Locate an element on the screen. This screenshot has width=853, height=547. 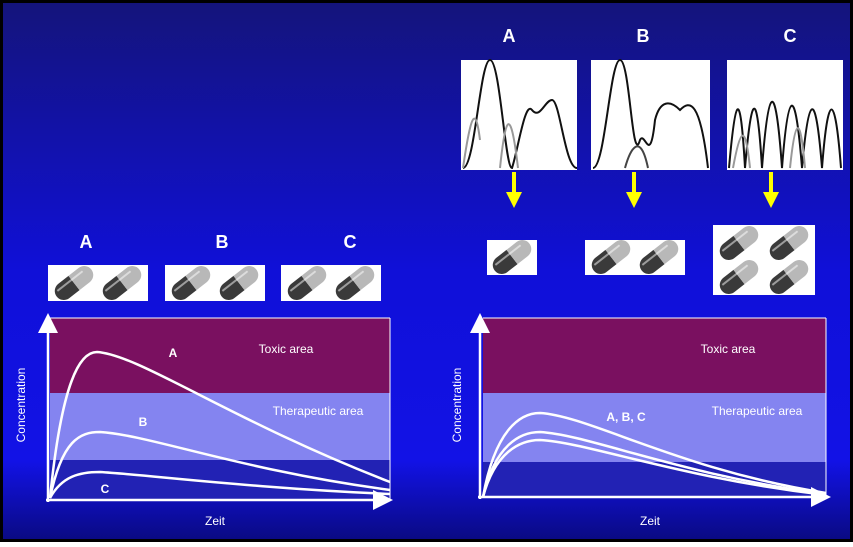
curve-label: A, B, C is located at coordinates (626, 417).